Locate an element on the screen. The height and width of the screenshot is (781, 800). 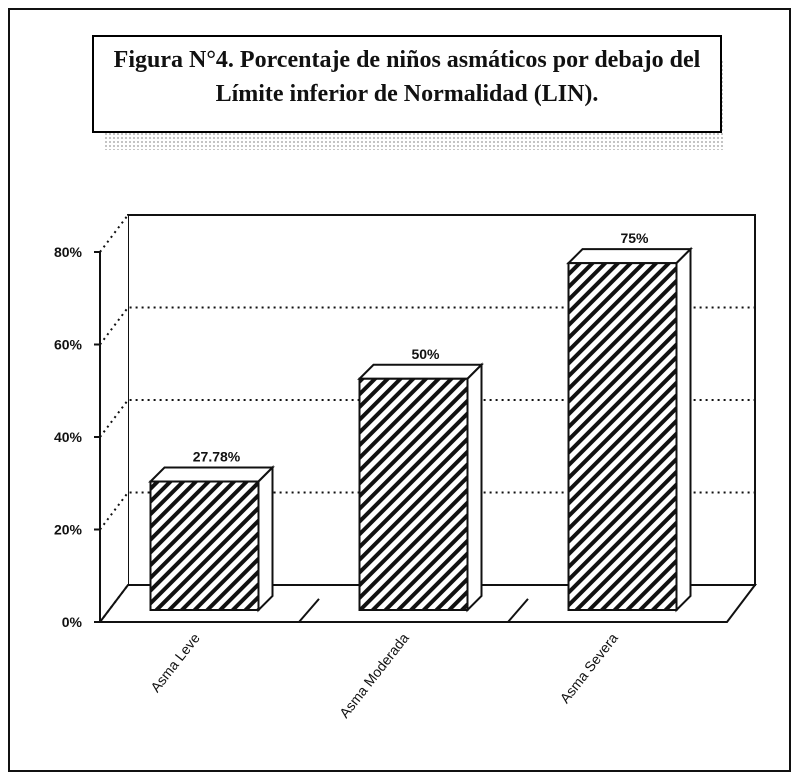
x-tick-label: Asma Leve is located at coordinates (175, 662).